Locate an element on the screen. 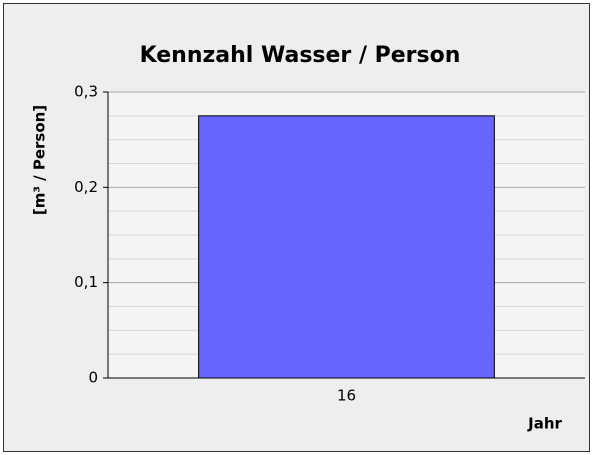 This screenshot has height=455, width=593. y-tick-label: 0 is located at coordinates (93, 378).